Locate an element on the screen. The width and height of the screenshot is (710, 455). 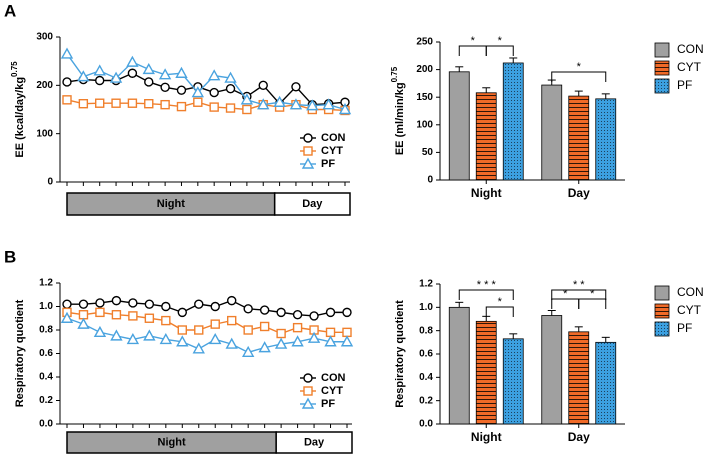
y-tick-label: 200 is located at coordinates (44, 85).